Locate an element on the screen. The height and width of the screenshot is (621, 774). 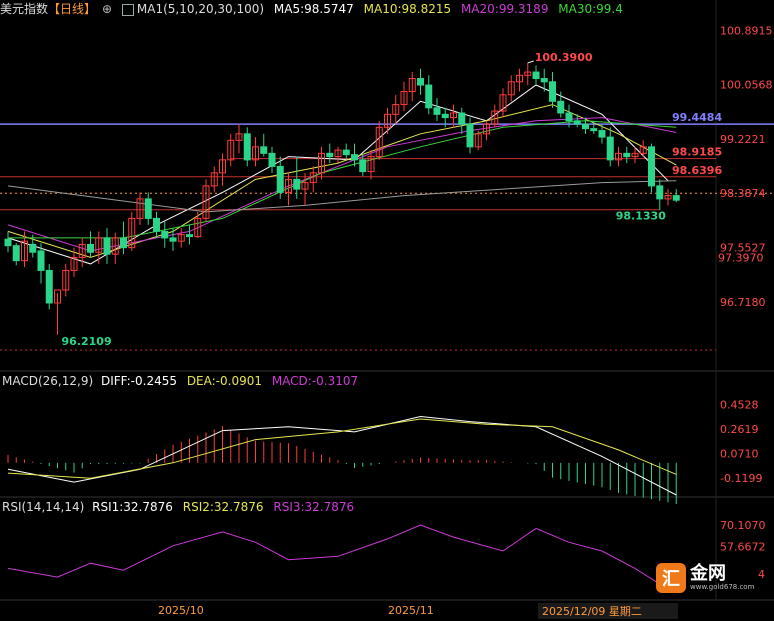
ma100-line is located at coordinates (342, 196).